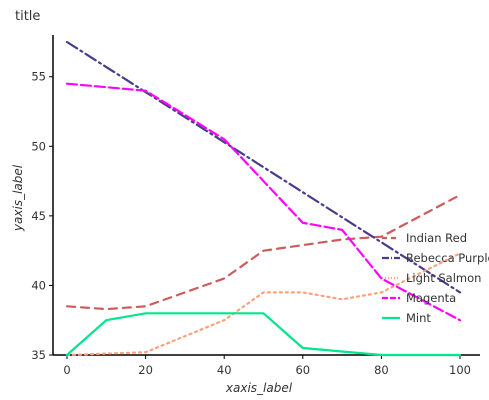  Describe the element at coordinates (38, 285) in the screenshot. I see `y-tick-label: 40` at that location.